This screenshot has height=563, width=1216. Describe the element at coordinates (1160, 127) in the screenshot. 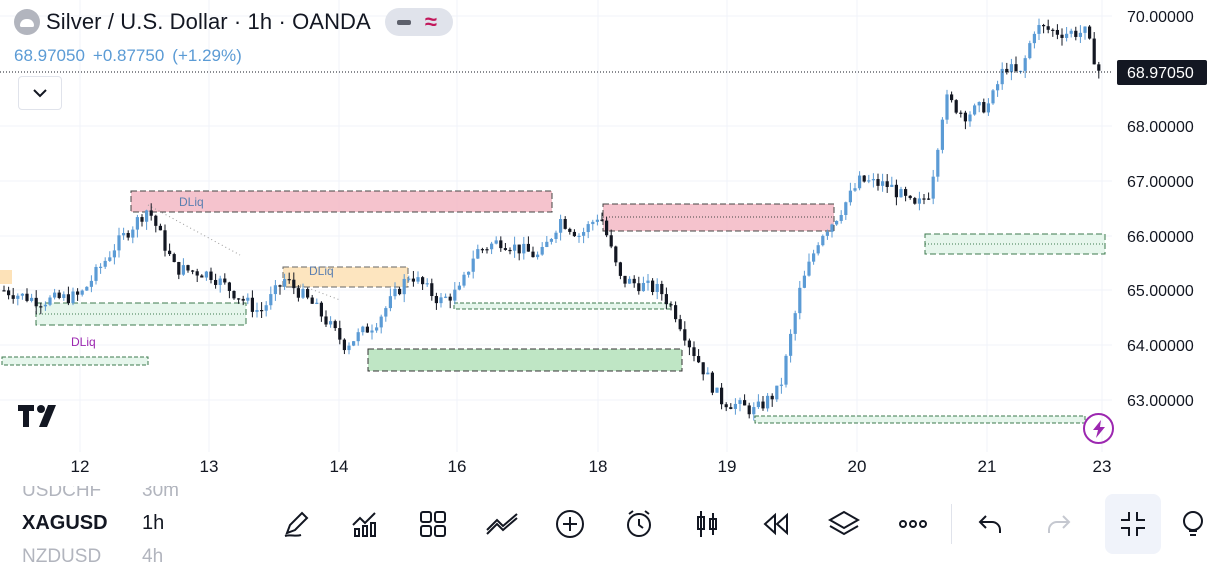

I see `price-tick: 68.00000` at that location.